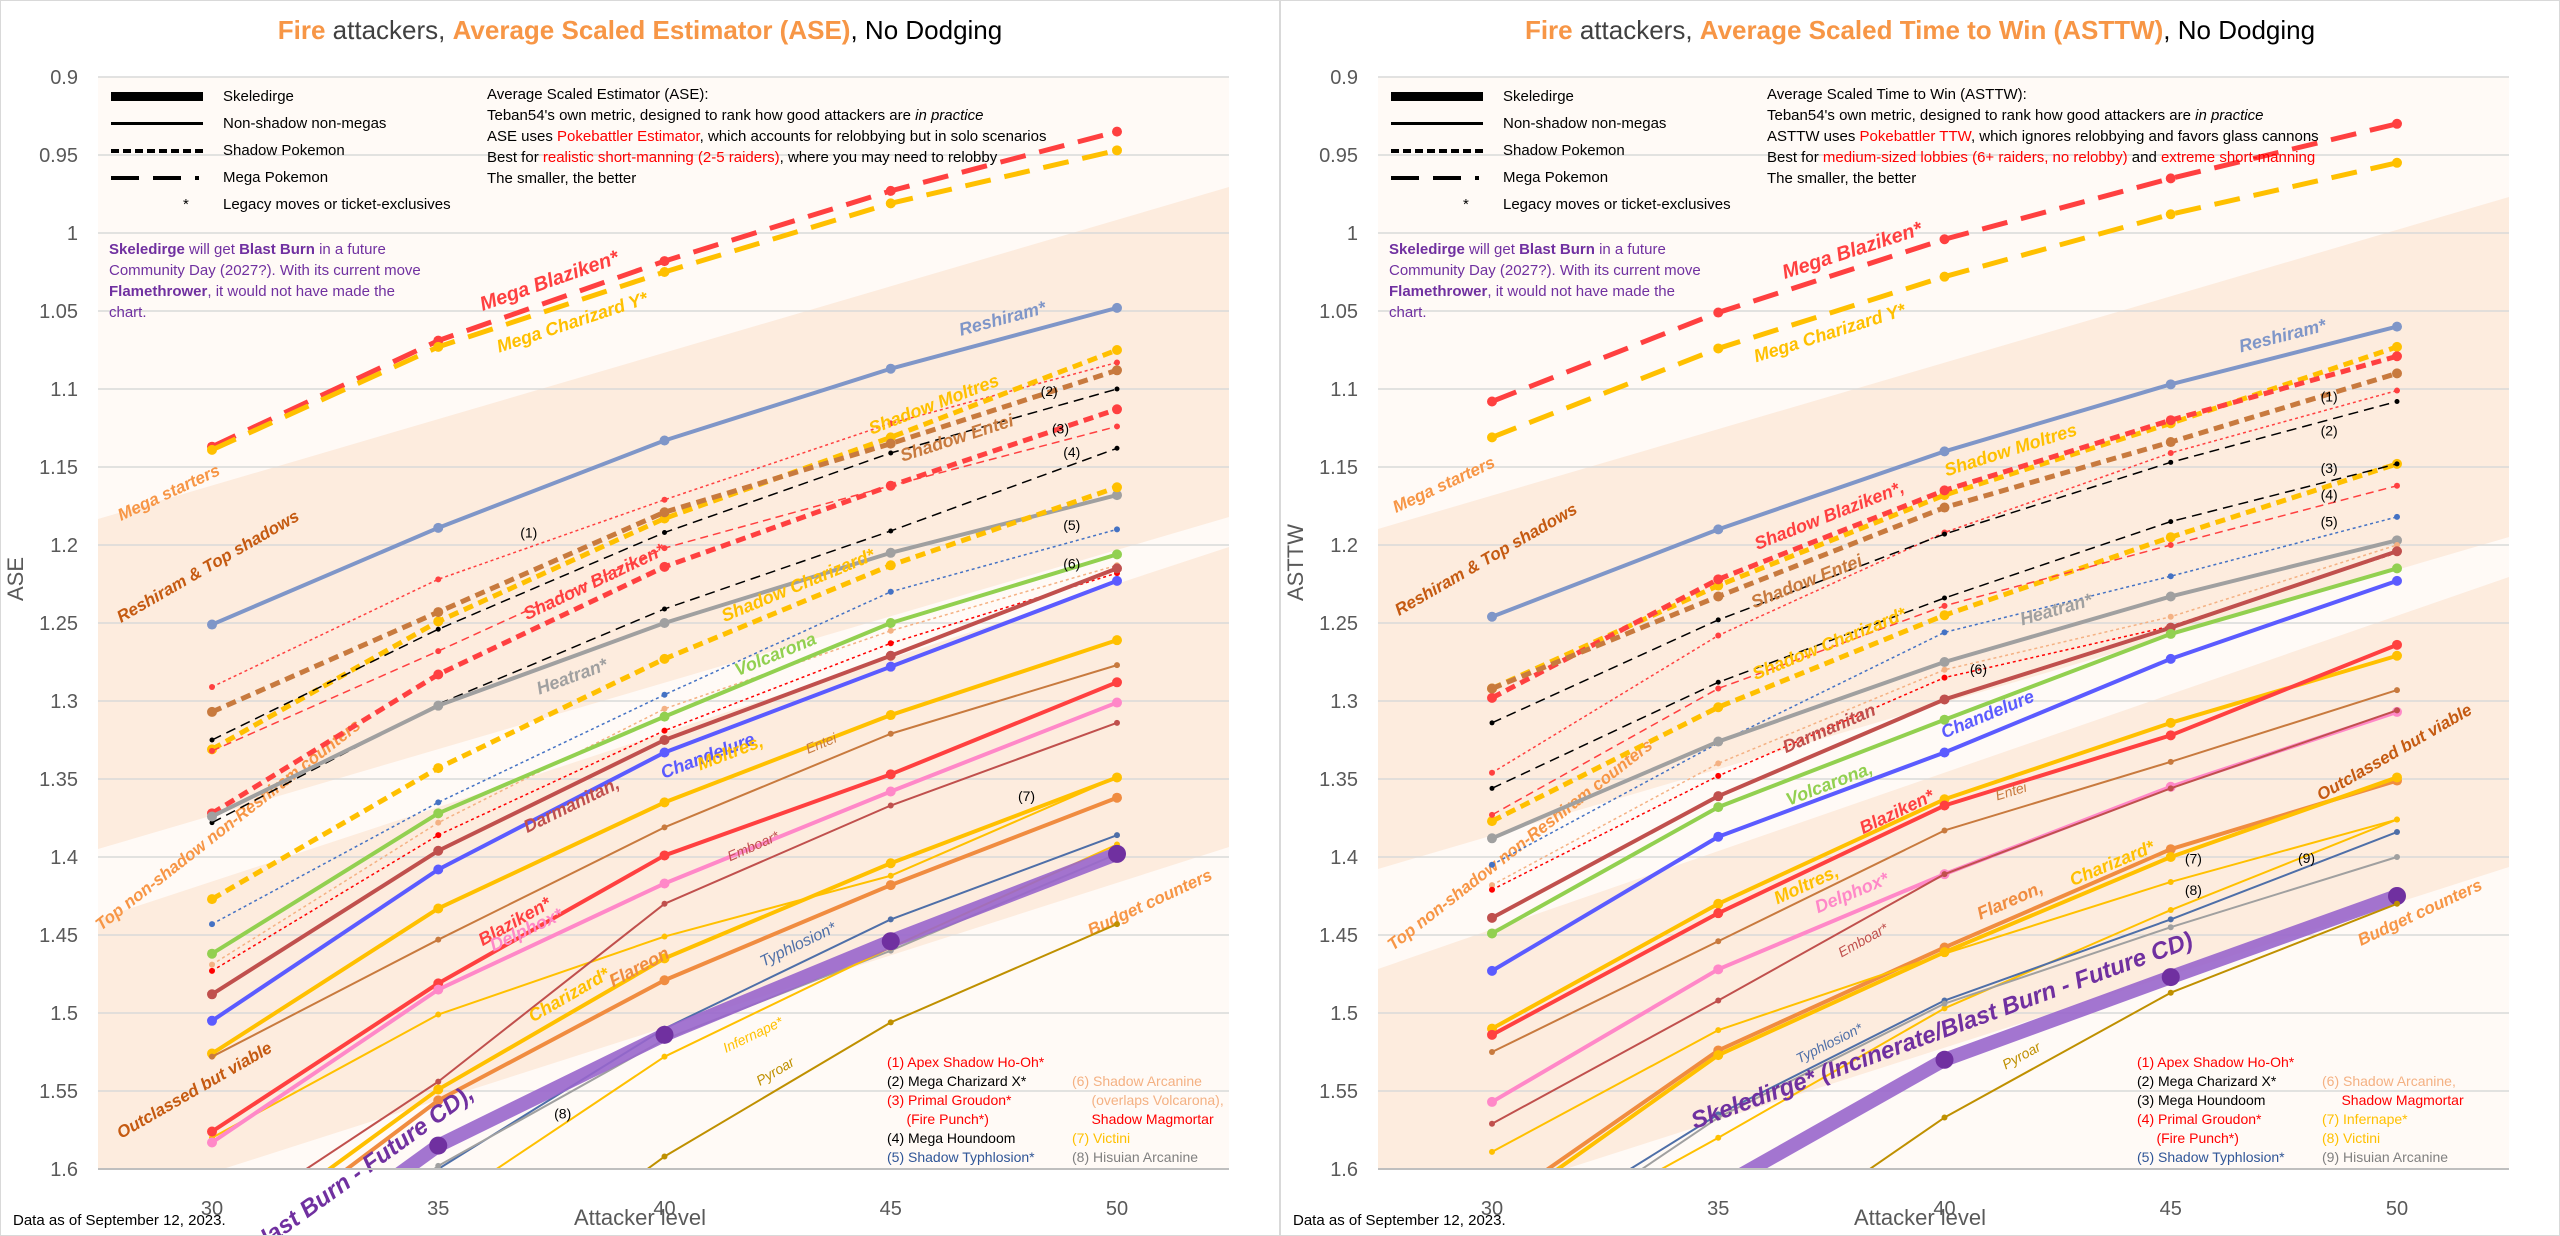  I want to click on y-tick-label: 1.3, so click(64, 702).